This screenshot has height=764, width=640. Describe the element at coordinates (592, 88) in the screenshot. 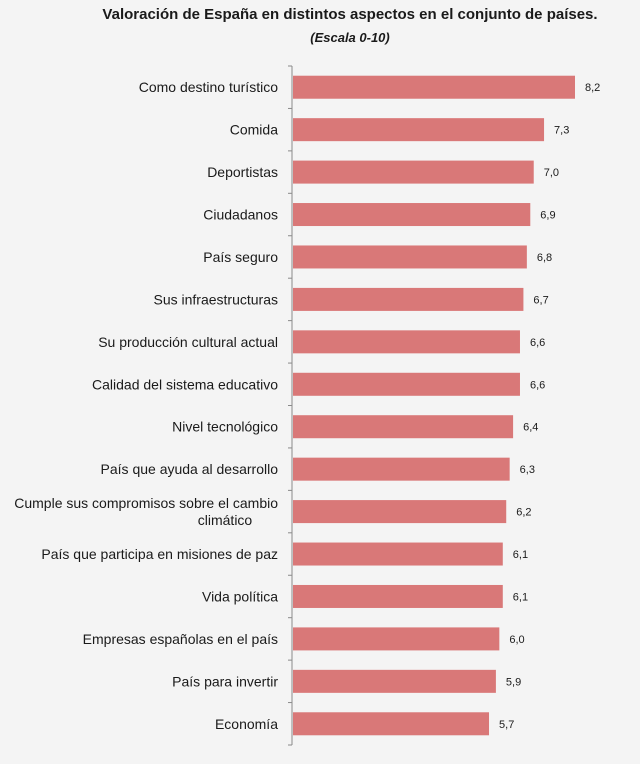

I see `value-label: 8,2` at that location.